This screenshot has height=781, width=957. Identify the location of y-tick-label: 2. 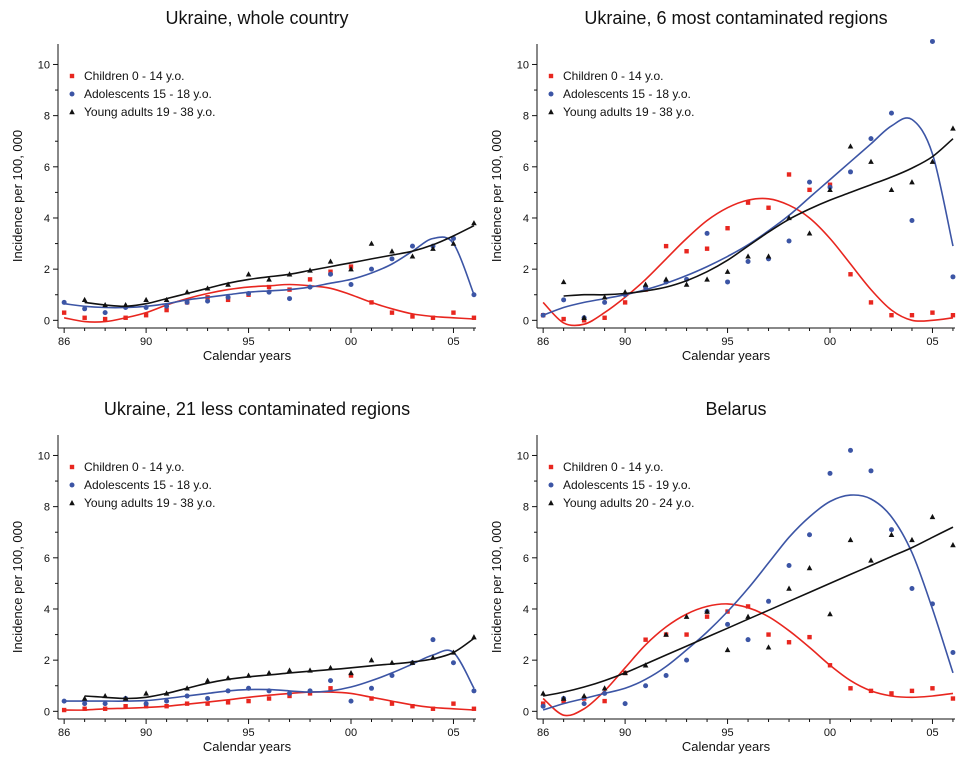
(526, 661).